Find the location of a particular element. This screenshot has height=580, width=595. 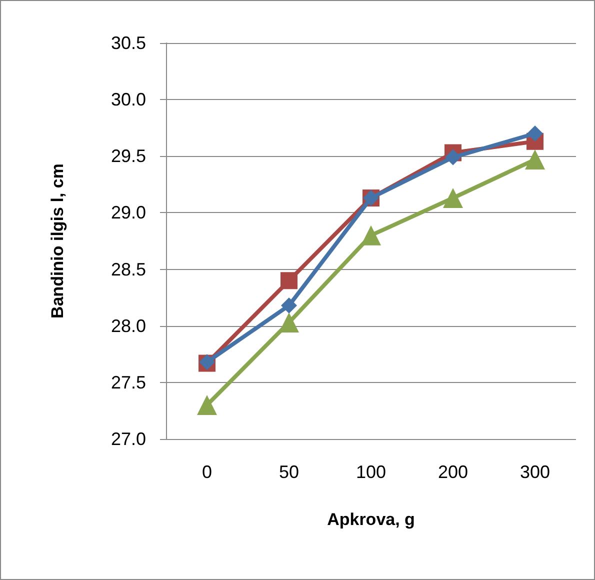

y-tick-label: 27.5 is located at coordinates (128, 382).